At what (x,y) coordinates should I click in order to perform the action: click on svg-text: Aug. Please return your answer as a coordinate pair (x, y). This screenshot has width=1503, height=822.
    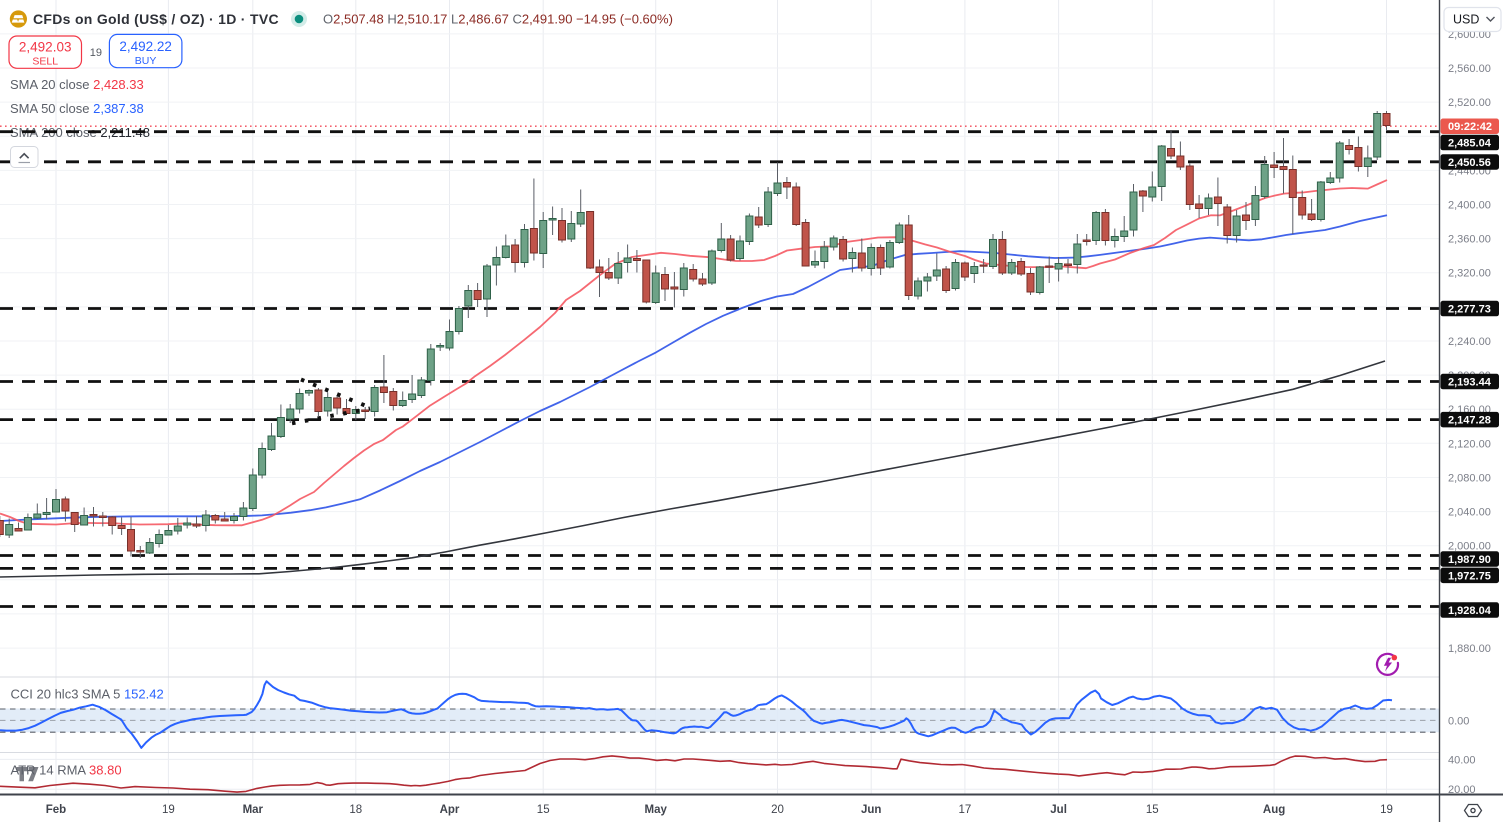
    Looking at the image, I should click on (1274, 810).